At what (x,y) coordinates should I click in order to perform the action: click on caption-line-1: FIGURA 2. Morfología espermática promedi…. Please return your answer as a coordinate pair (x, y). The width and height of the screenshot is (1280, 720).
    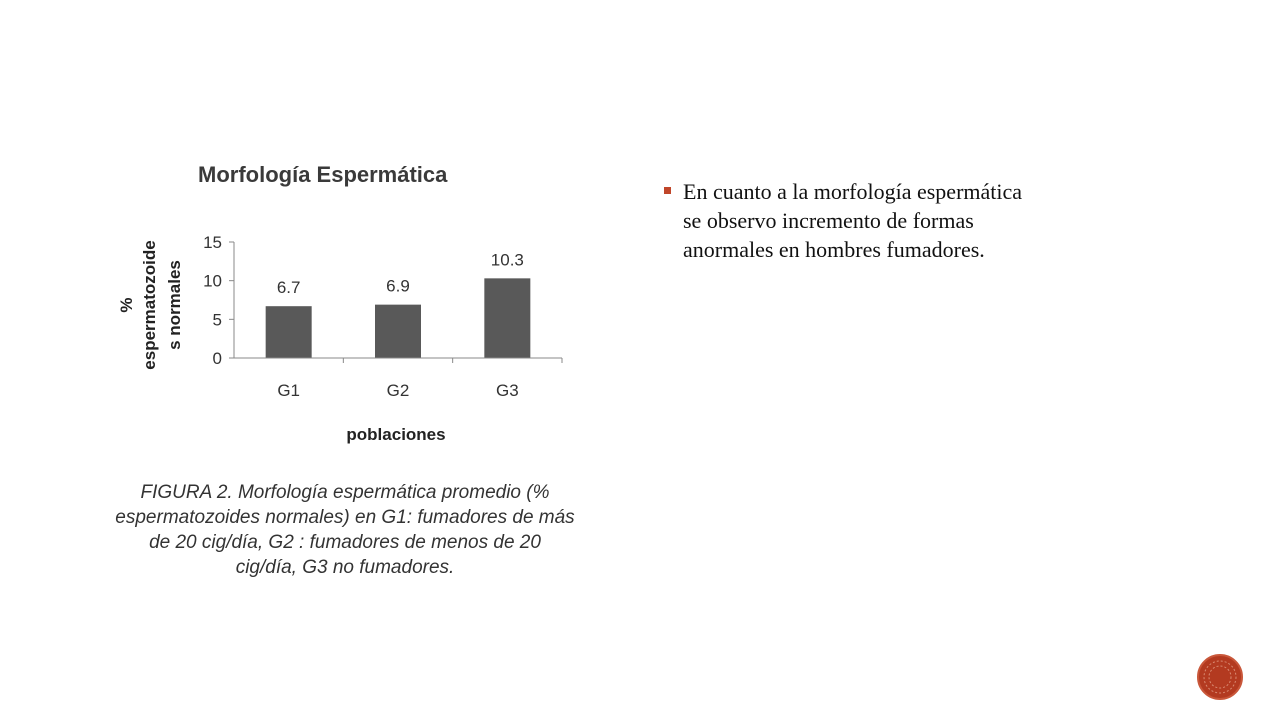
    Looking at the image, I should click on (345, 492).